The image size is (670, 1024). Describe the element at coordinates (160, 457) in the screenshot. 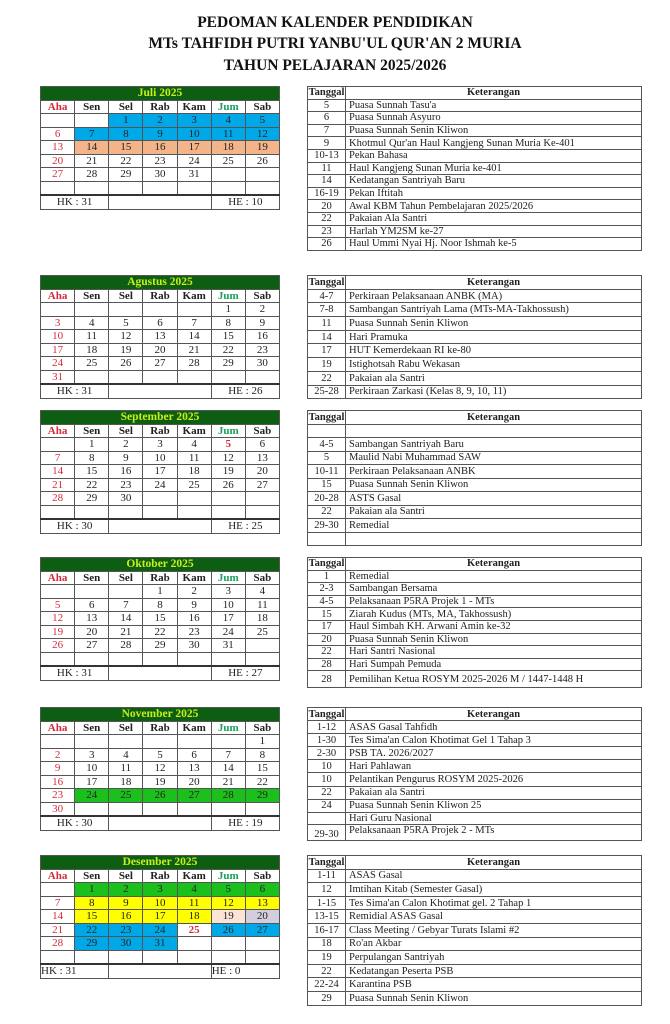

I see `week-row: 7 8 9 10 11 12 13` at that location.